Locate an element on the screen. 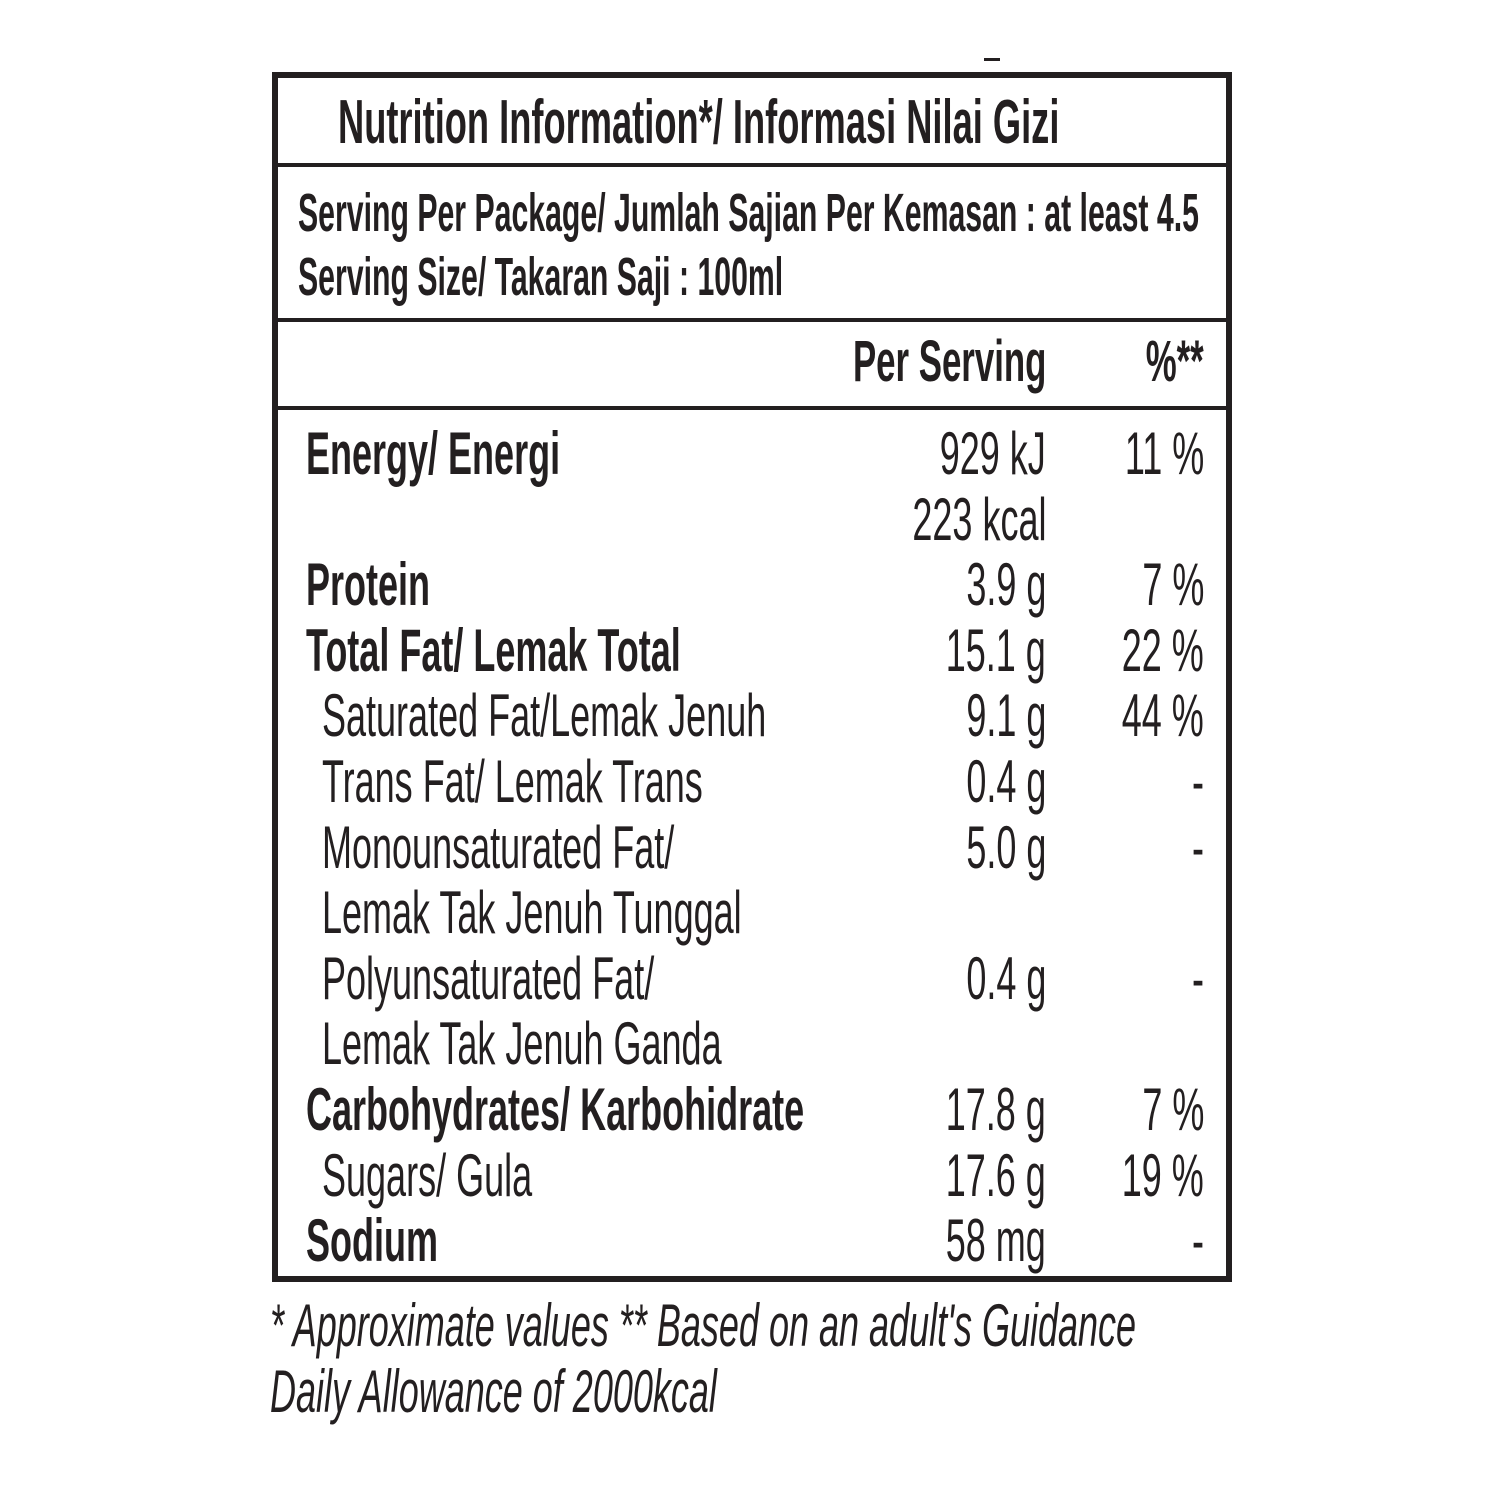 Image resolution: width=1500 pixels, height=1500 pixels. nutrient-row: Energy/ Energi 929 kJ 11 % is located at coordinates (752, 456).